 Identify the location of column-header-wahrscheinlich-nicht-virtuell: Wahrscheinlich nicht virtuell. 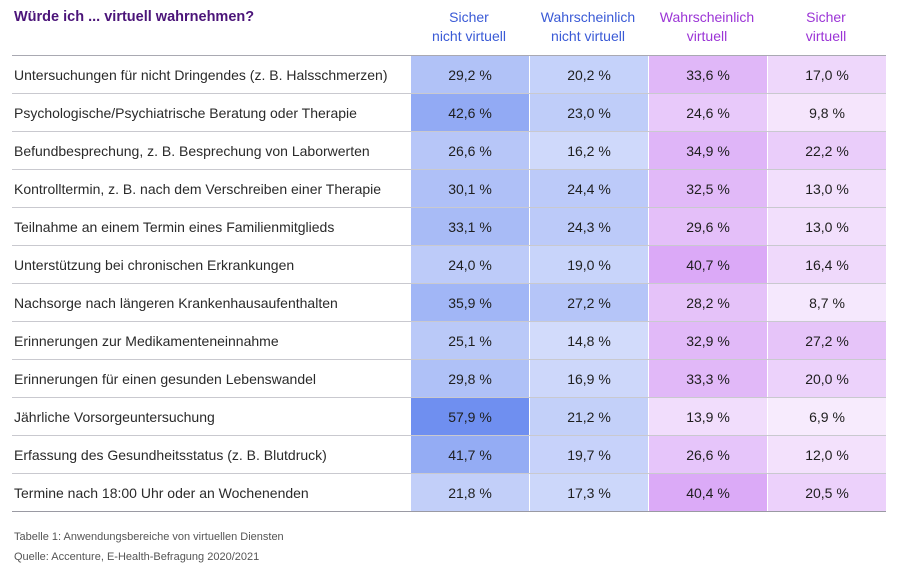
(588, 27).